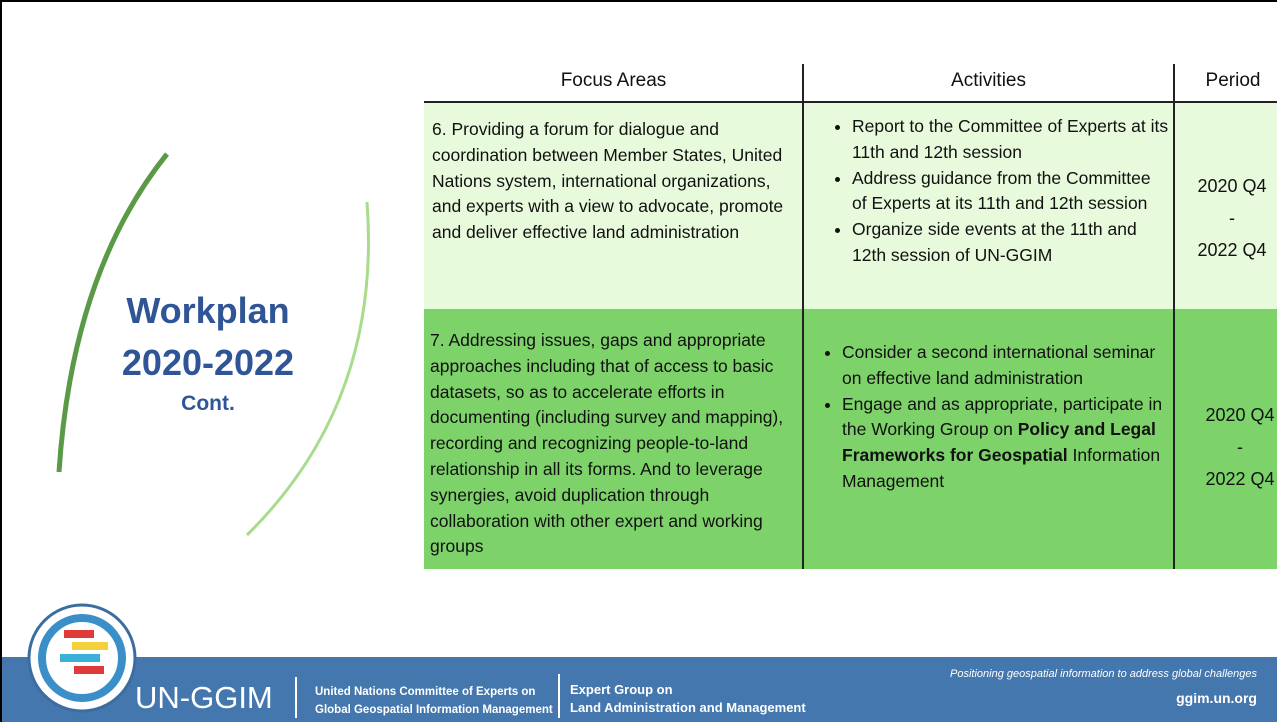 The width and height of the screenshot is (1277, 722). Describe the element at coordinates (621, 689) in the screenshot. I see `footer-line: Expert Group on` at that location.